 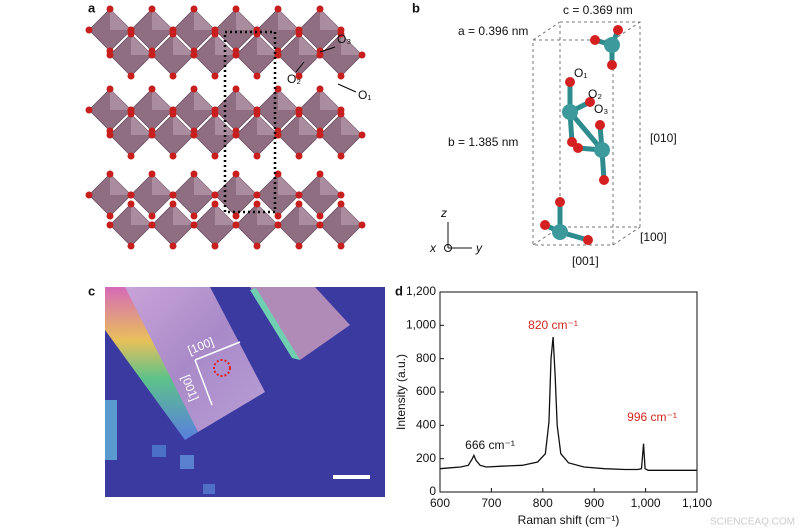 I want to click on axis-name: z, so click(x=443, y=213).